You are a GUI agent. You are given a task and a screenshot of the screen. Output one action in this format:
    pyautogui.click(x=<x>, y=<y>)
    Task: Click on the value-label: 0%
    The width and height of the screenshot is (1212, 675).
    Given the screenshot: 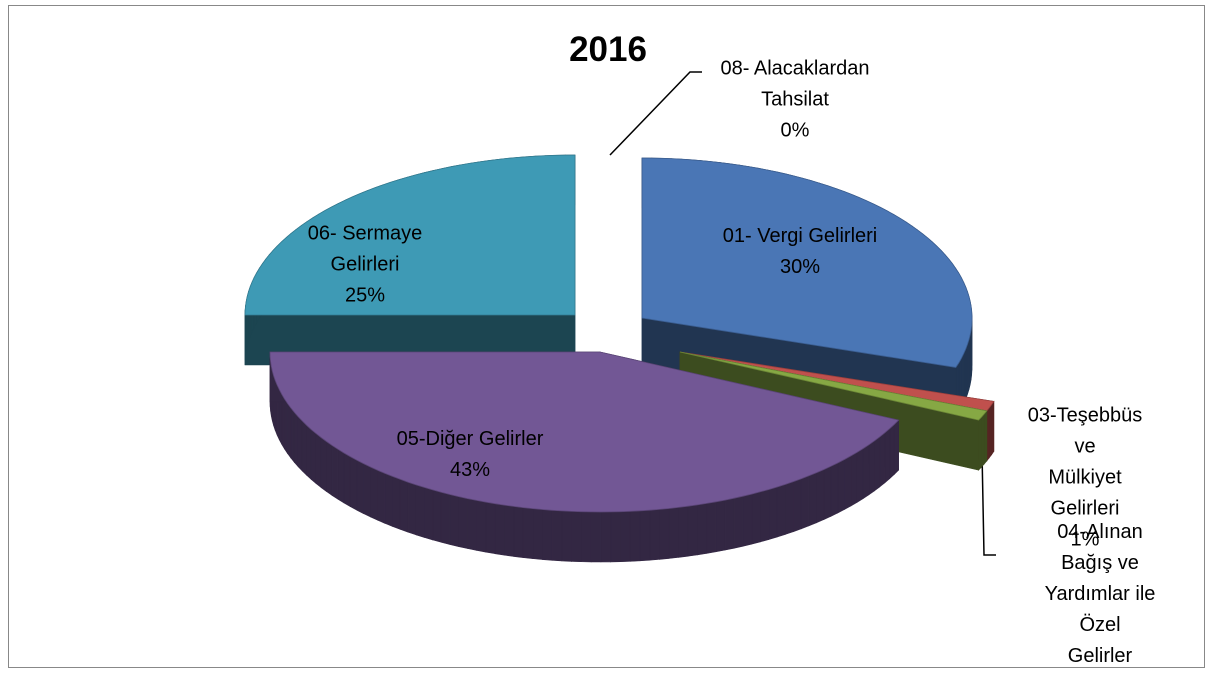 What is the action you would take?
    pyautogui.click(x=795, y=130)
    